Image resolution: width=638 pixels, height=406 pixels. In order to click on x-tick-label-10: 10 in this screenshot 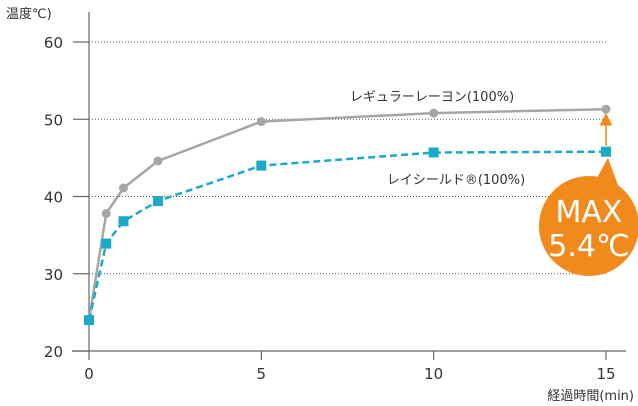, I will do `click(433, 374)`.